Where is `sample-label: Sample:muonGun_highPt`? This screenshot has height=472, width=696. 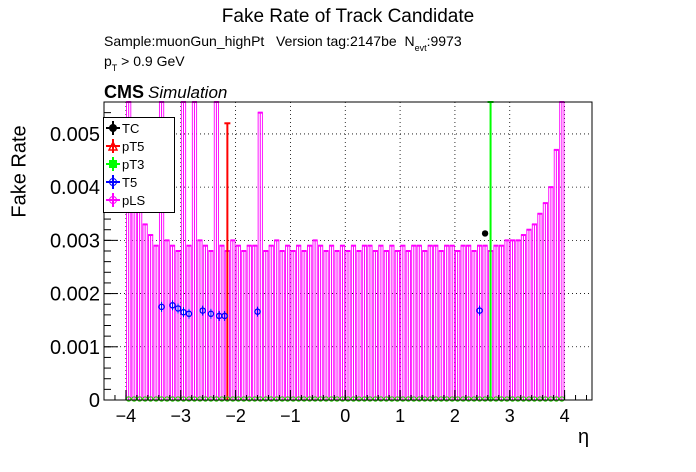 sample-label: Sample:muonGun_highPt is located at coordinates (184, 41).